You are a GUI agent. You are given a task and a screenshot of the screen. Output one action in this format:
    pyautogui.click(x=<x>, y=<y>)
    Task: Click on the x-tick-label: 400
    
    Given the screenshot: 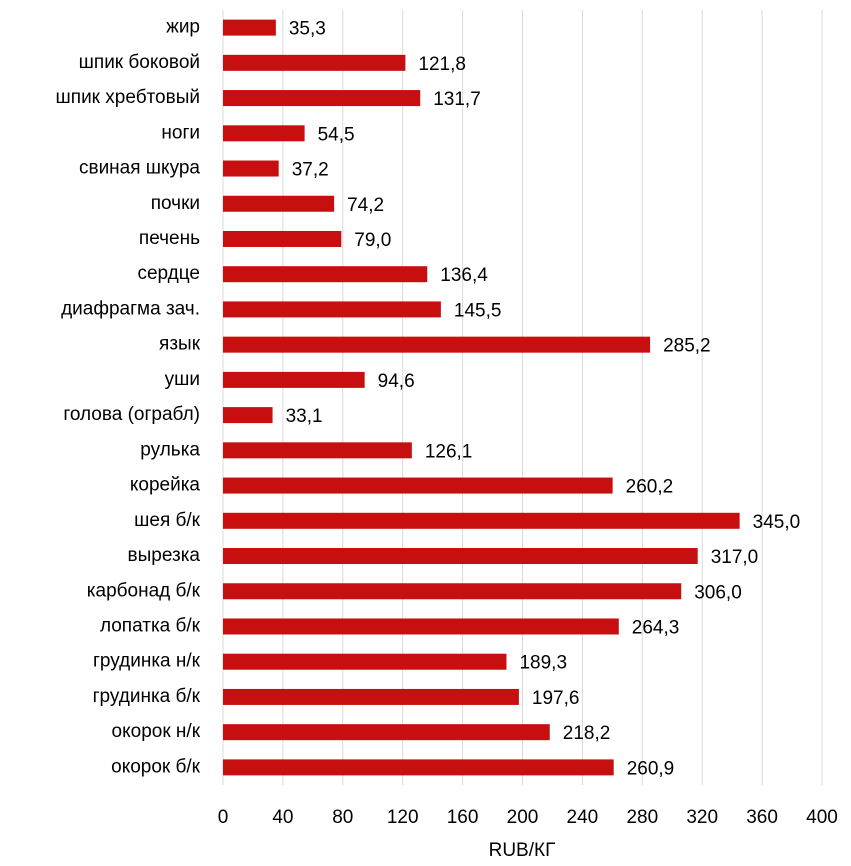 What is the action you would take?
    pyautogui.click(x=822, y=817)
    